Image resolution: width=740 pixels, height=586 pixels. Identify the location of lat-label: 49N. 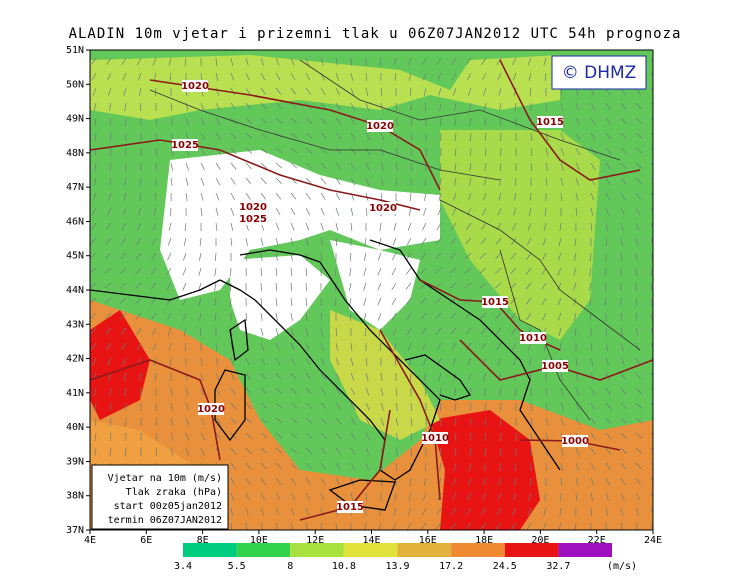
(75, 119).